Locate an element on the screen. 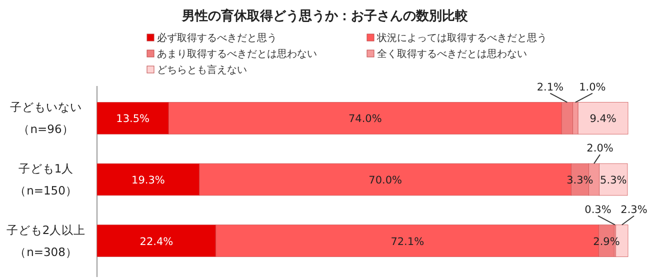 This screenshot has height=279, width=650. data-label: 72.1% is located at coordinates (407, 242).